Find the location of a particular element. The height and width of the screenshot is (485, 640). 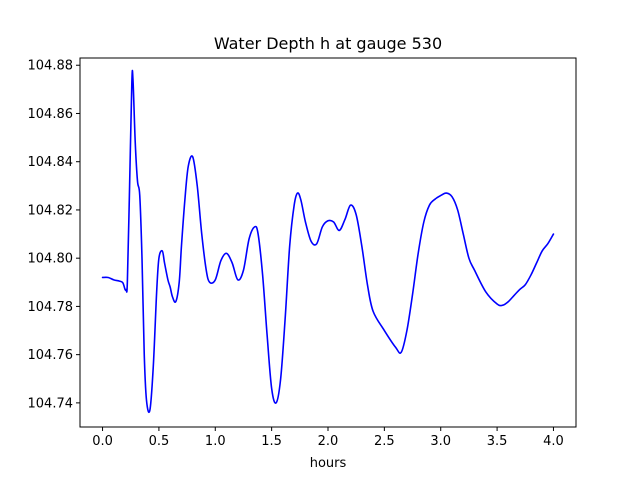

x-tick-label: 1.0 is located at coordinates (215, 441).